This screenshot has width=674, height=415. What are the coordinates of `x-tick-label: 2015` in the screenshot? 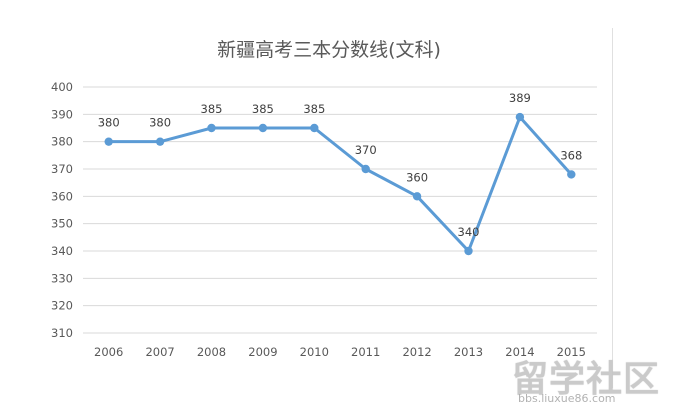 It's located at (571, 352).